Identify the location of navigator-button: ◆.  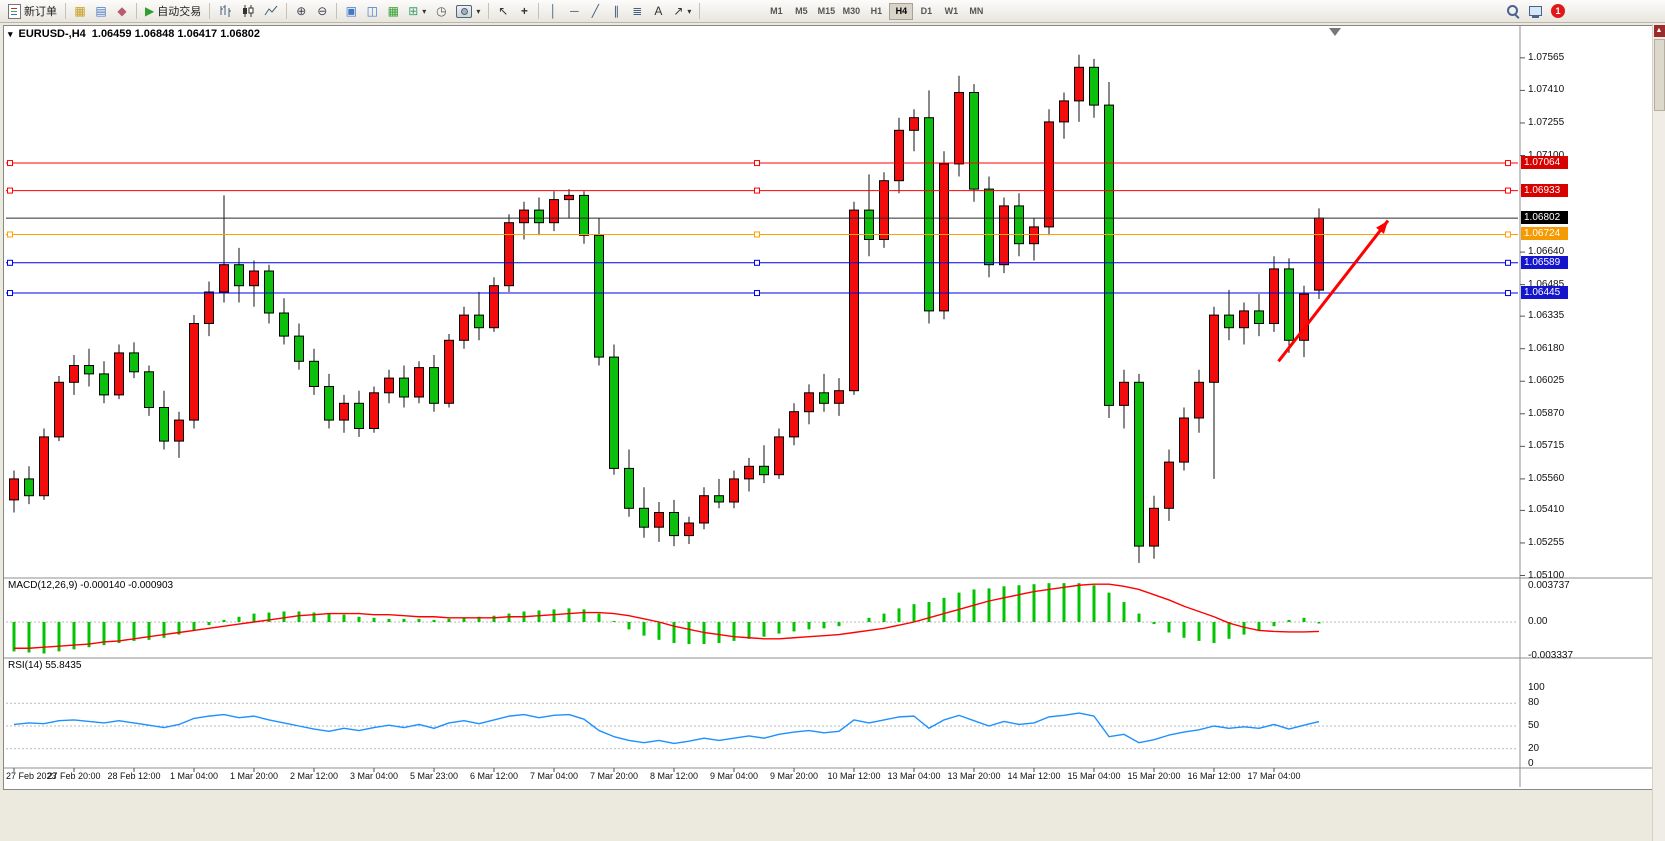
(122, 11).